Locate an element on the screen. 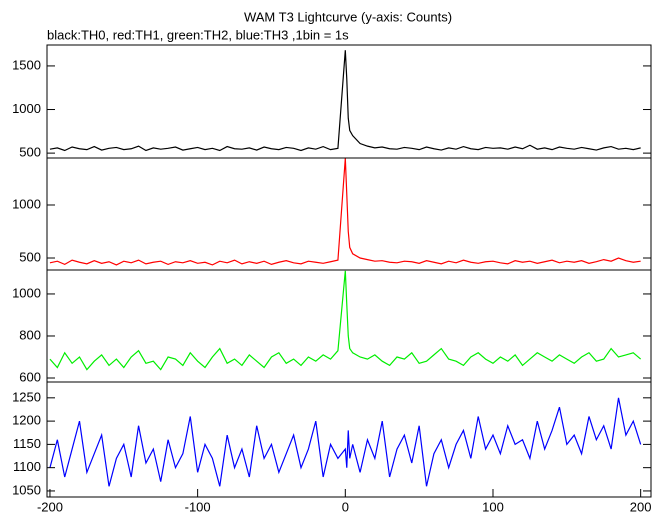  y-tick-label: 1100 is located at coordinates (27, 466).